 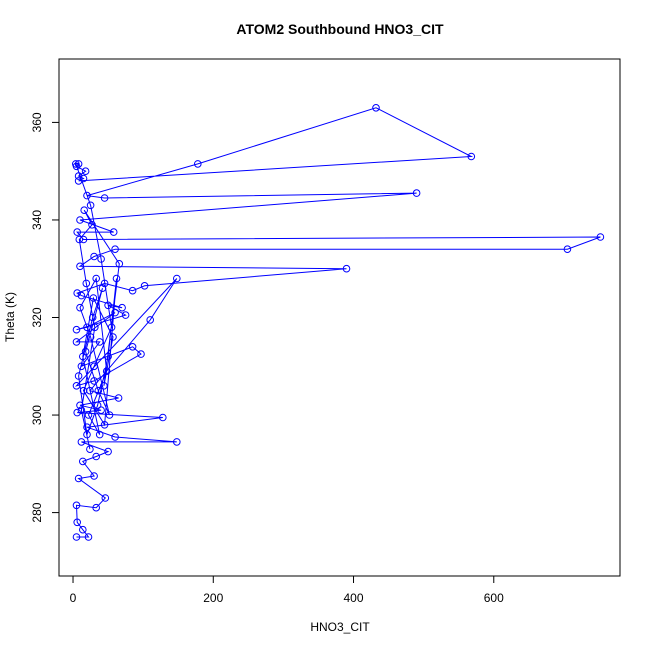 I want to click on y-tick-label: 280, so click(x=37, y=512).